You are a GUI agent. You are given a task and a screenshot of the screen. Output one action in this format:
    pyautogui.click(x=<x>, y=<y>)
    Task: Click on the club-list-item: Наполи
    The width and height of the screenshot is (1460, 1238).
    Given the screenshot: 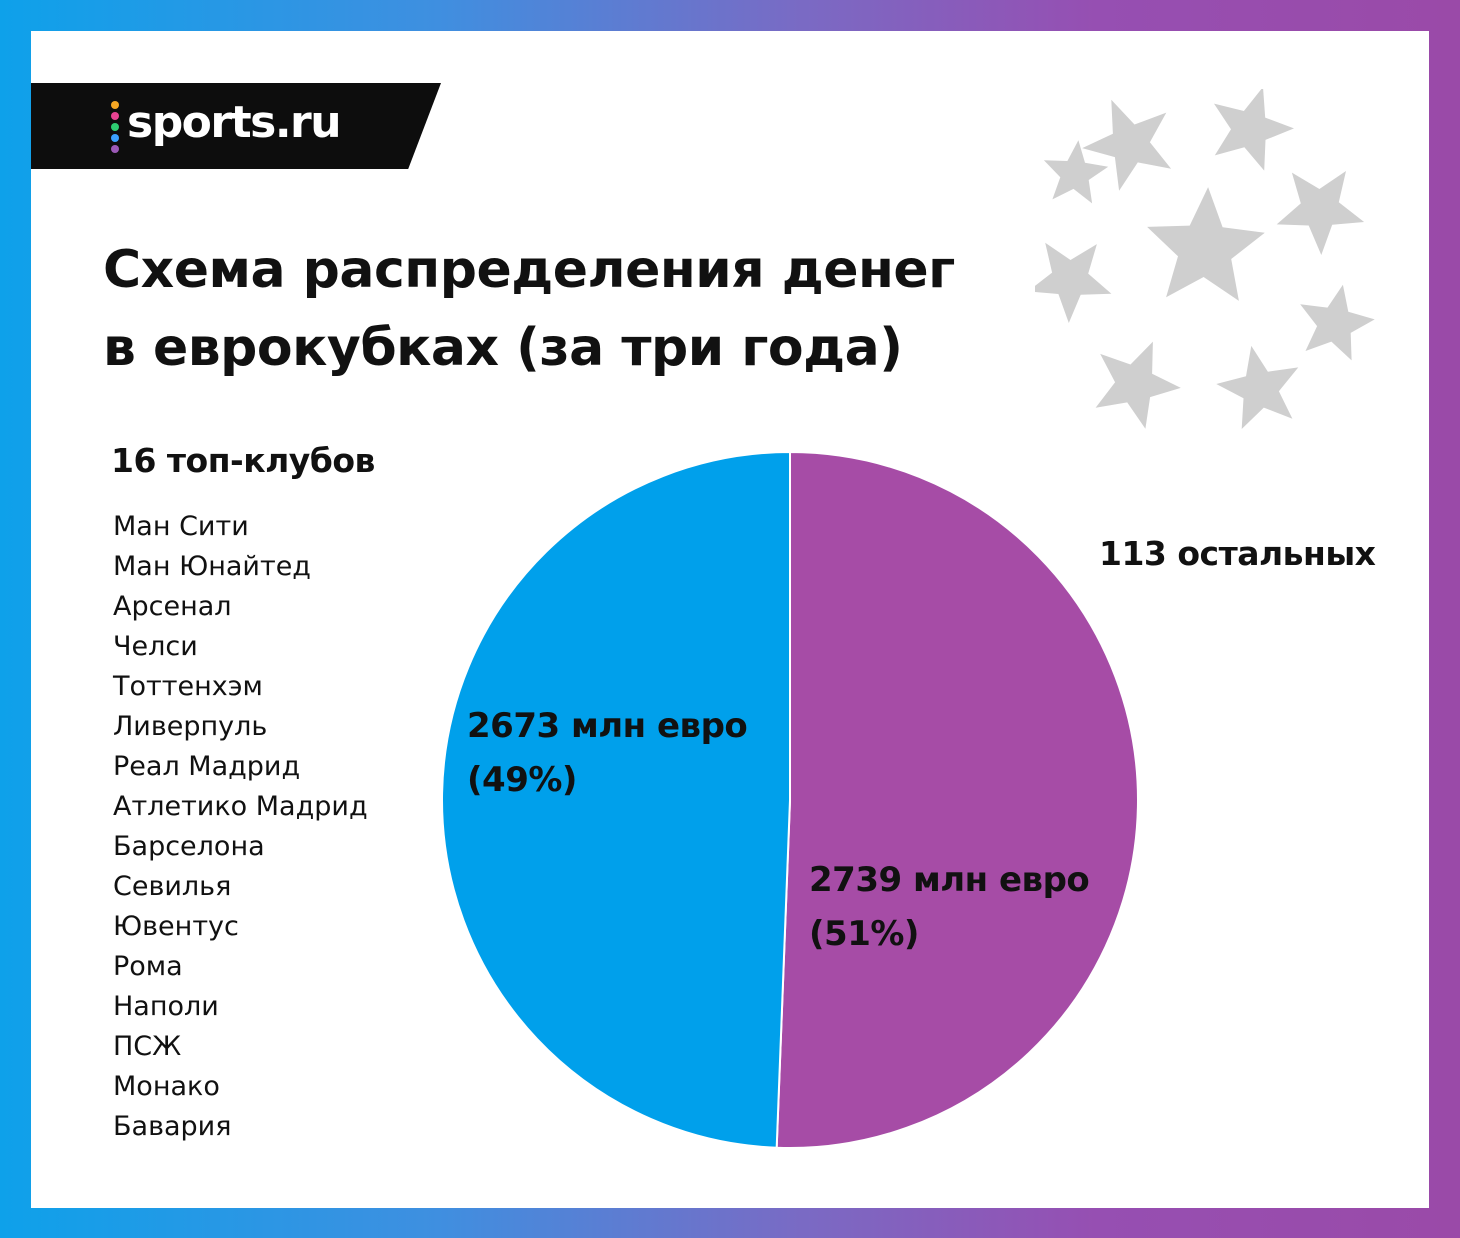 What is the action you would take?
    pyautogui.click(x=166, y=1006)
    